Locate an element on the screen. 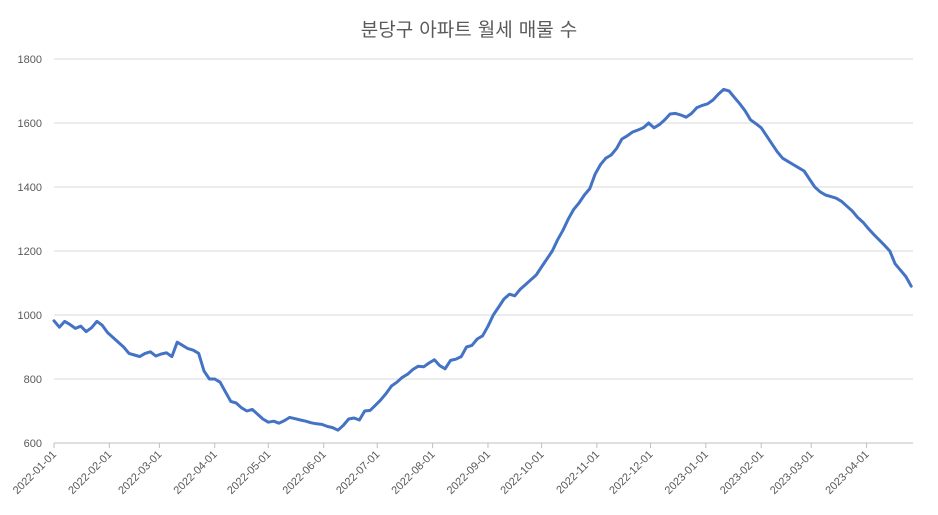 This screenshot has height=515, width=938. x-tick-label: 2023-02-01 is located at coordinates (742, 473).